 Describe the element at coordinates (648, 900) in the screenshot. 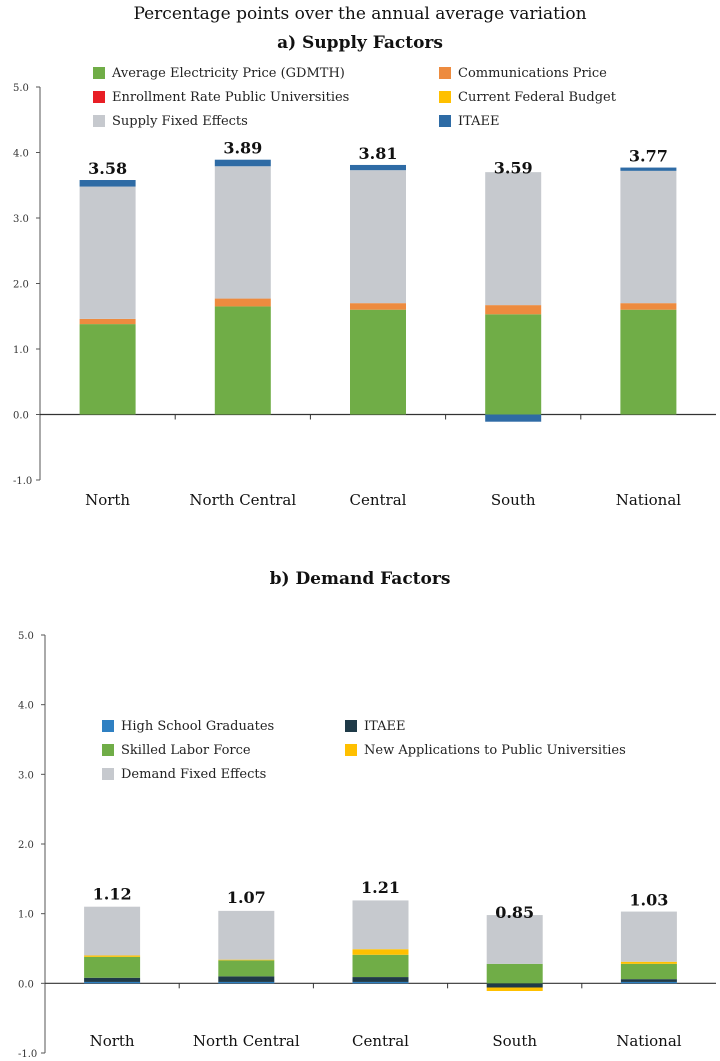

I see `bar-total-label: 1.03` at that location.